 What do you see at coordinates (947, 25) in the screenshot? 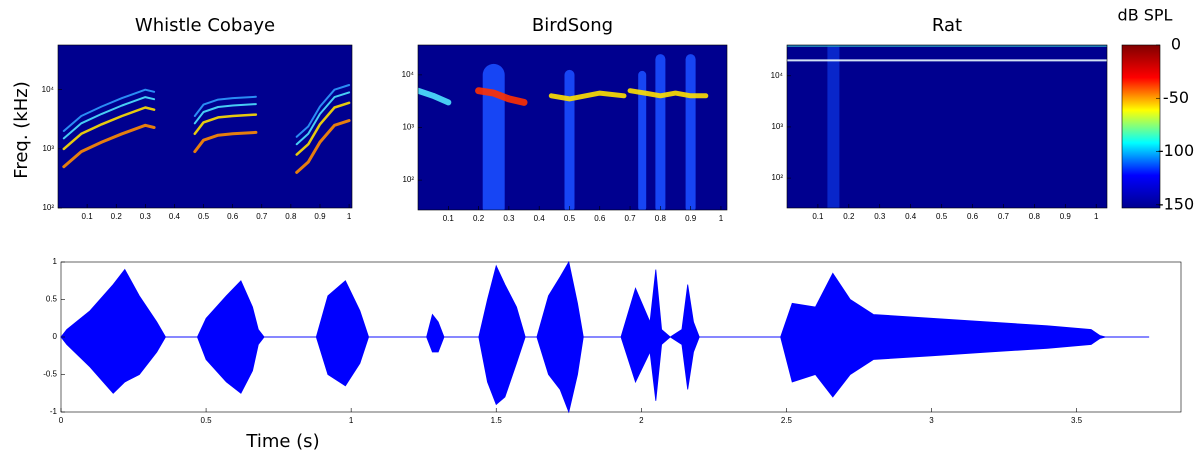
I see `chart-title: Rat` at bounding box center [947, 25].